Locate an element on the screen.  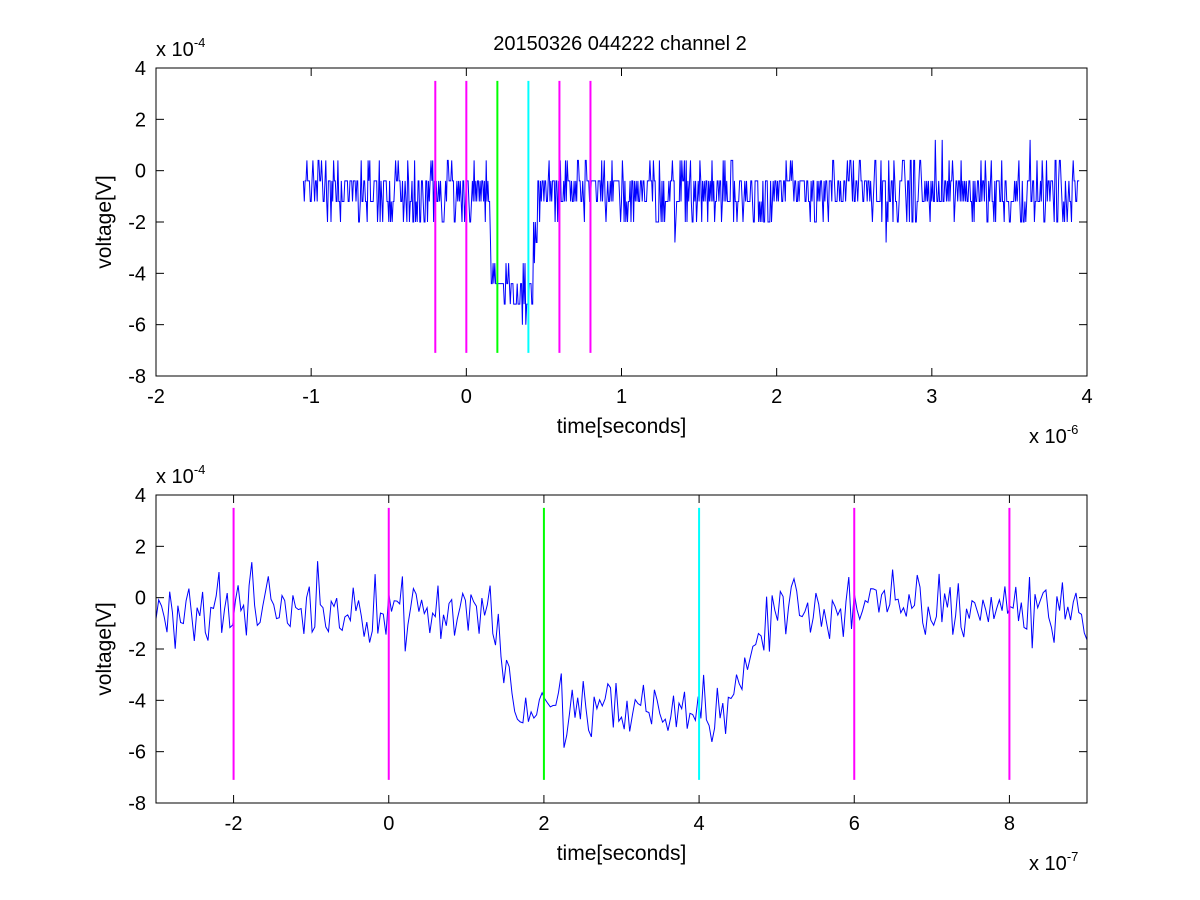
x-tick-label: 6 is located at coordinates (854, 824).